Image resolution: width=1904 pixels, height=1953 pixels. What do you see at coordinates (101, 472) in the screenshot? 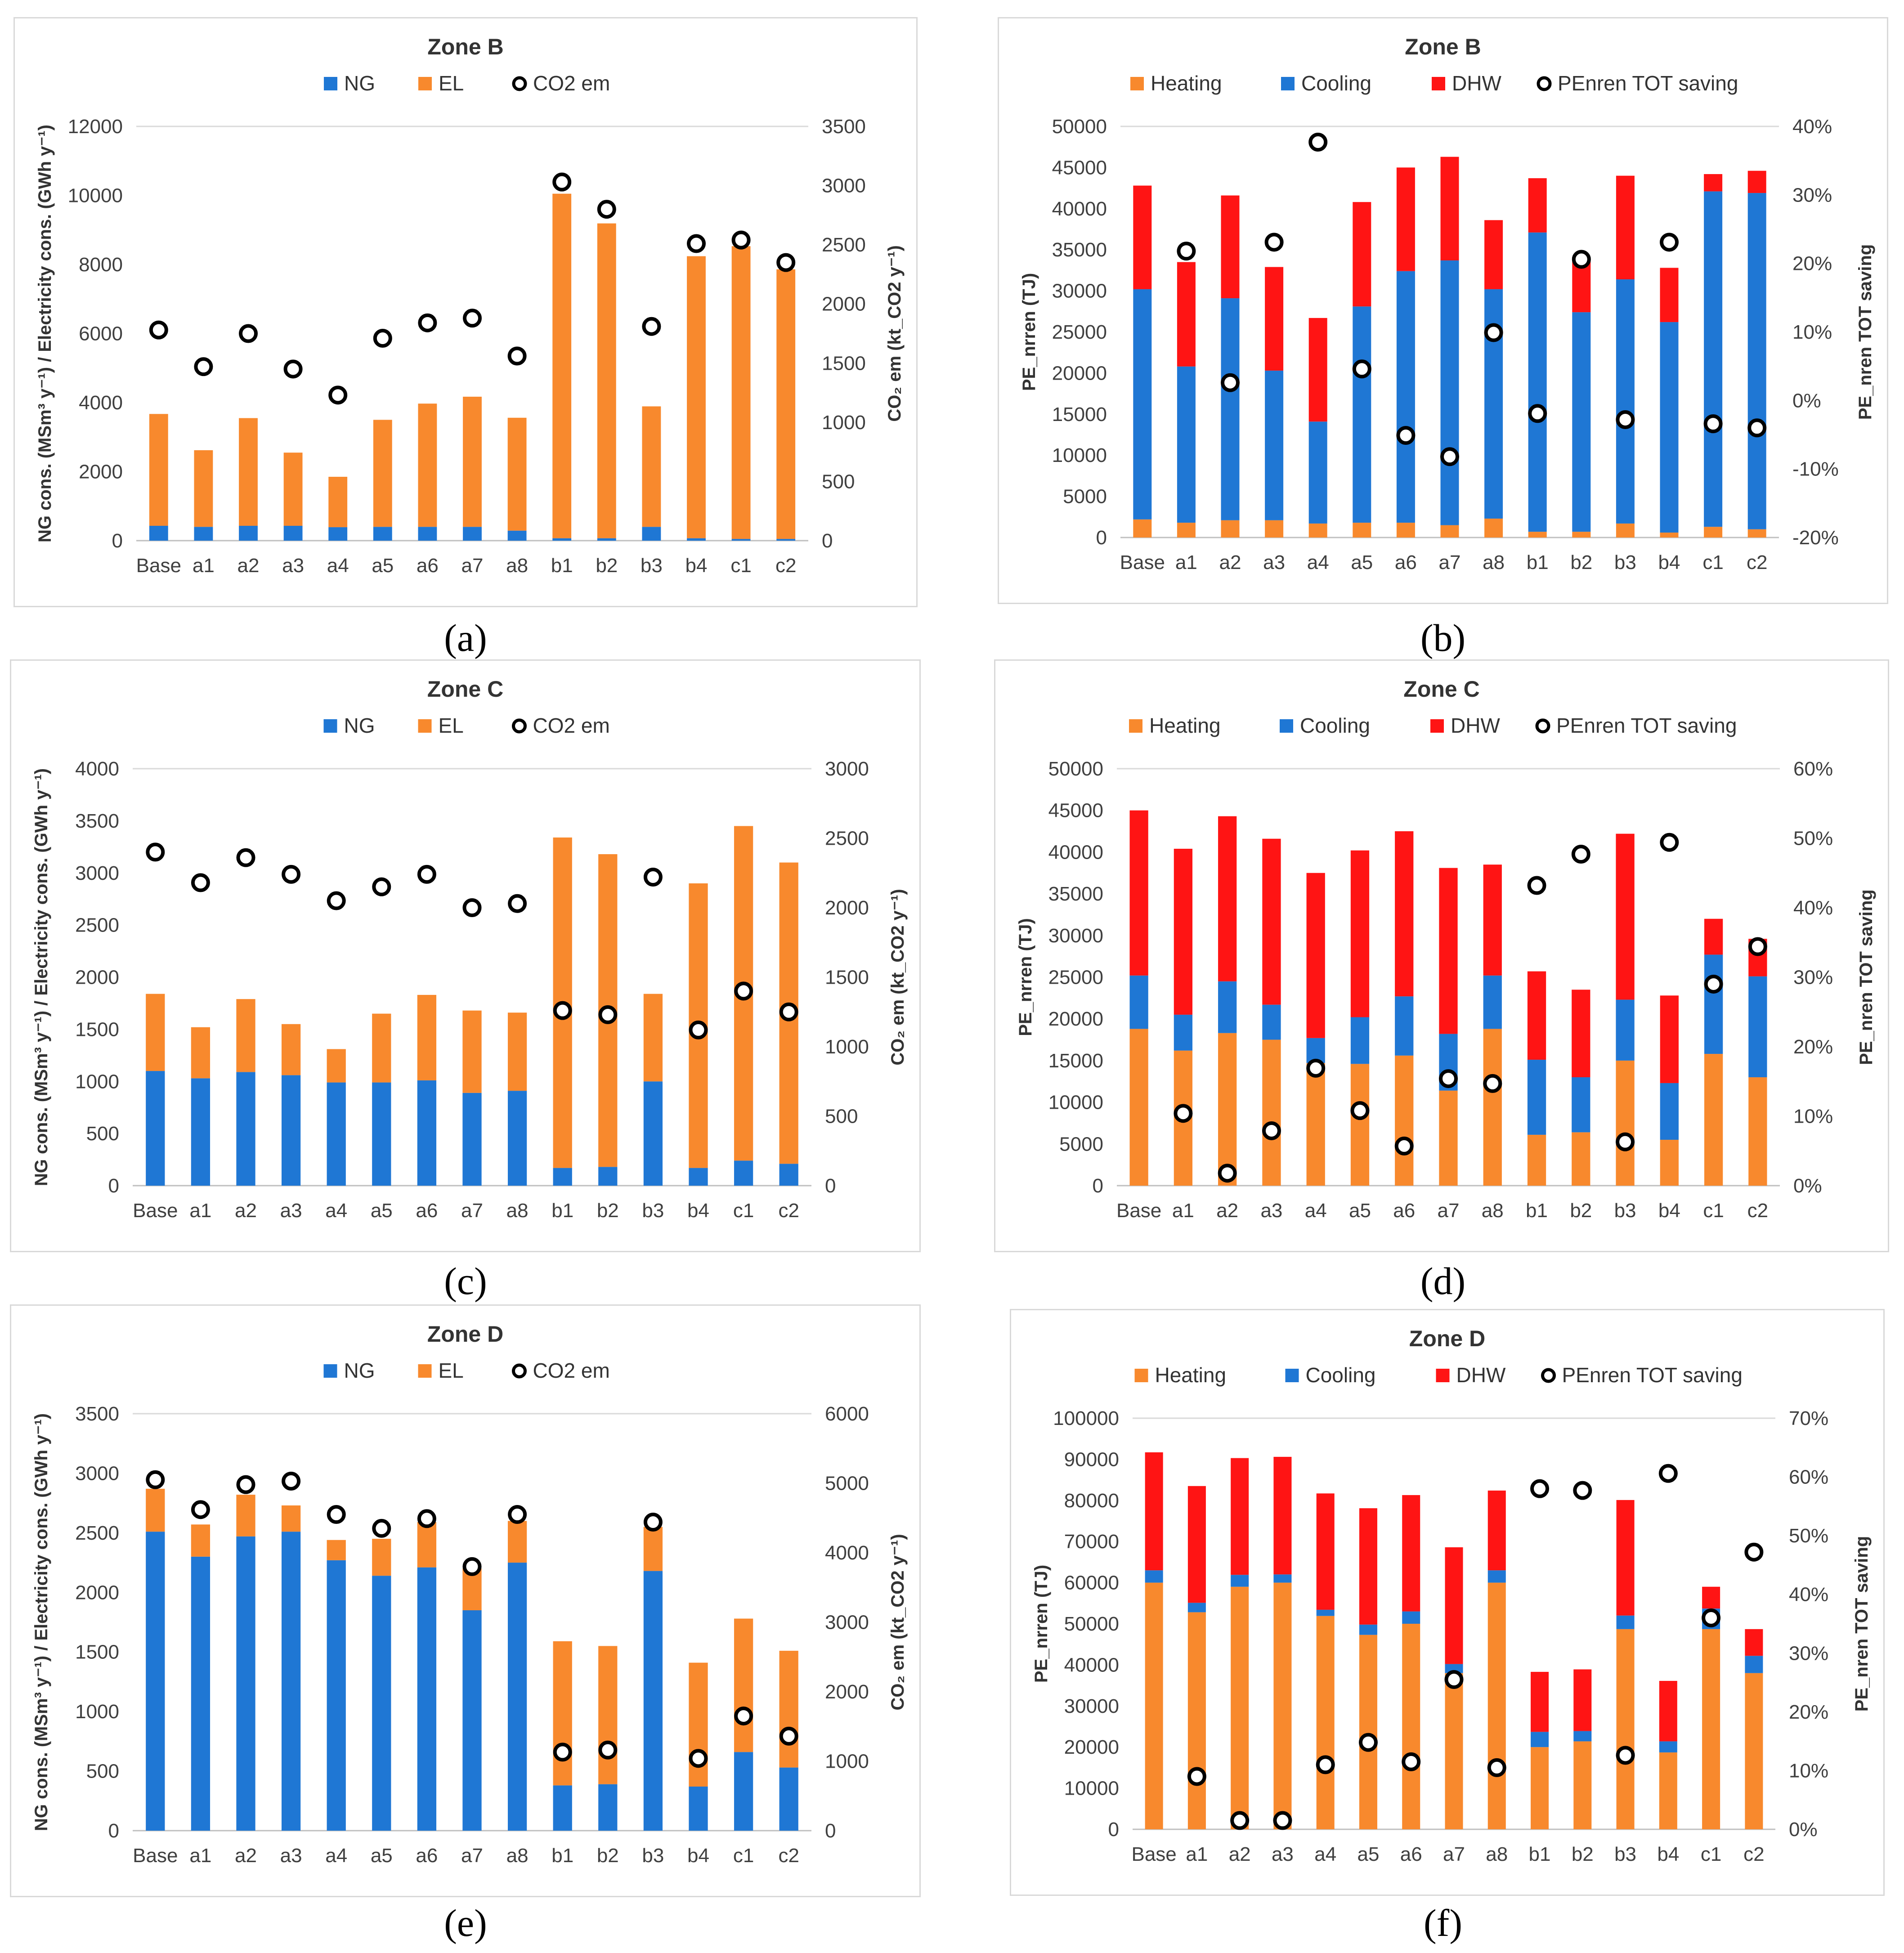
I see `y-tick-label: 2000` at bounding box center [101, 472].